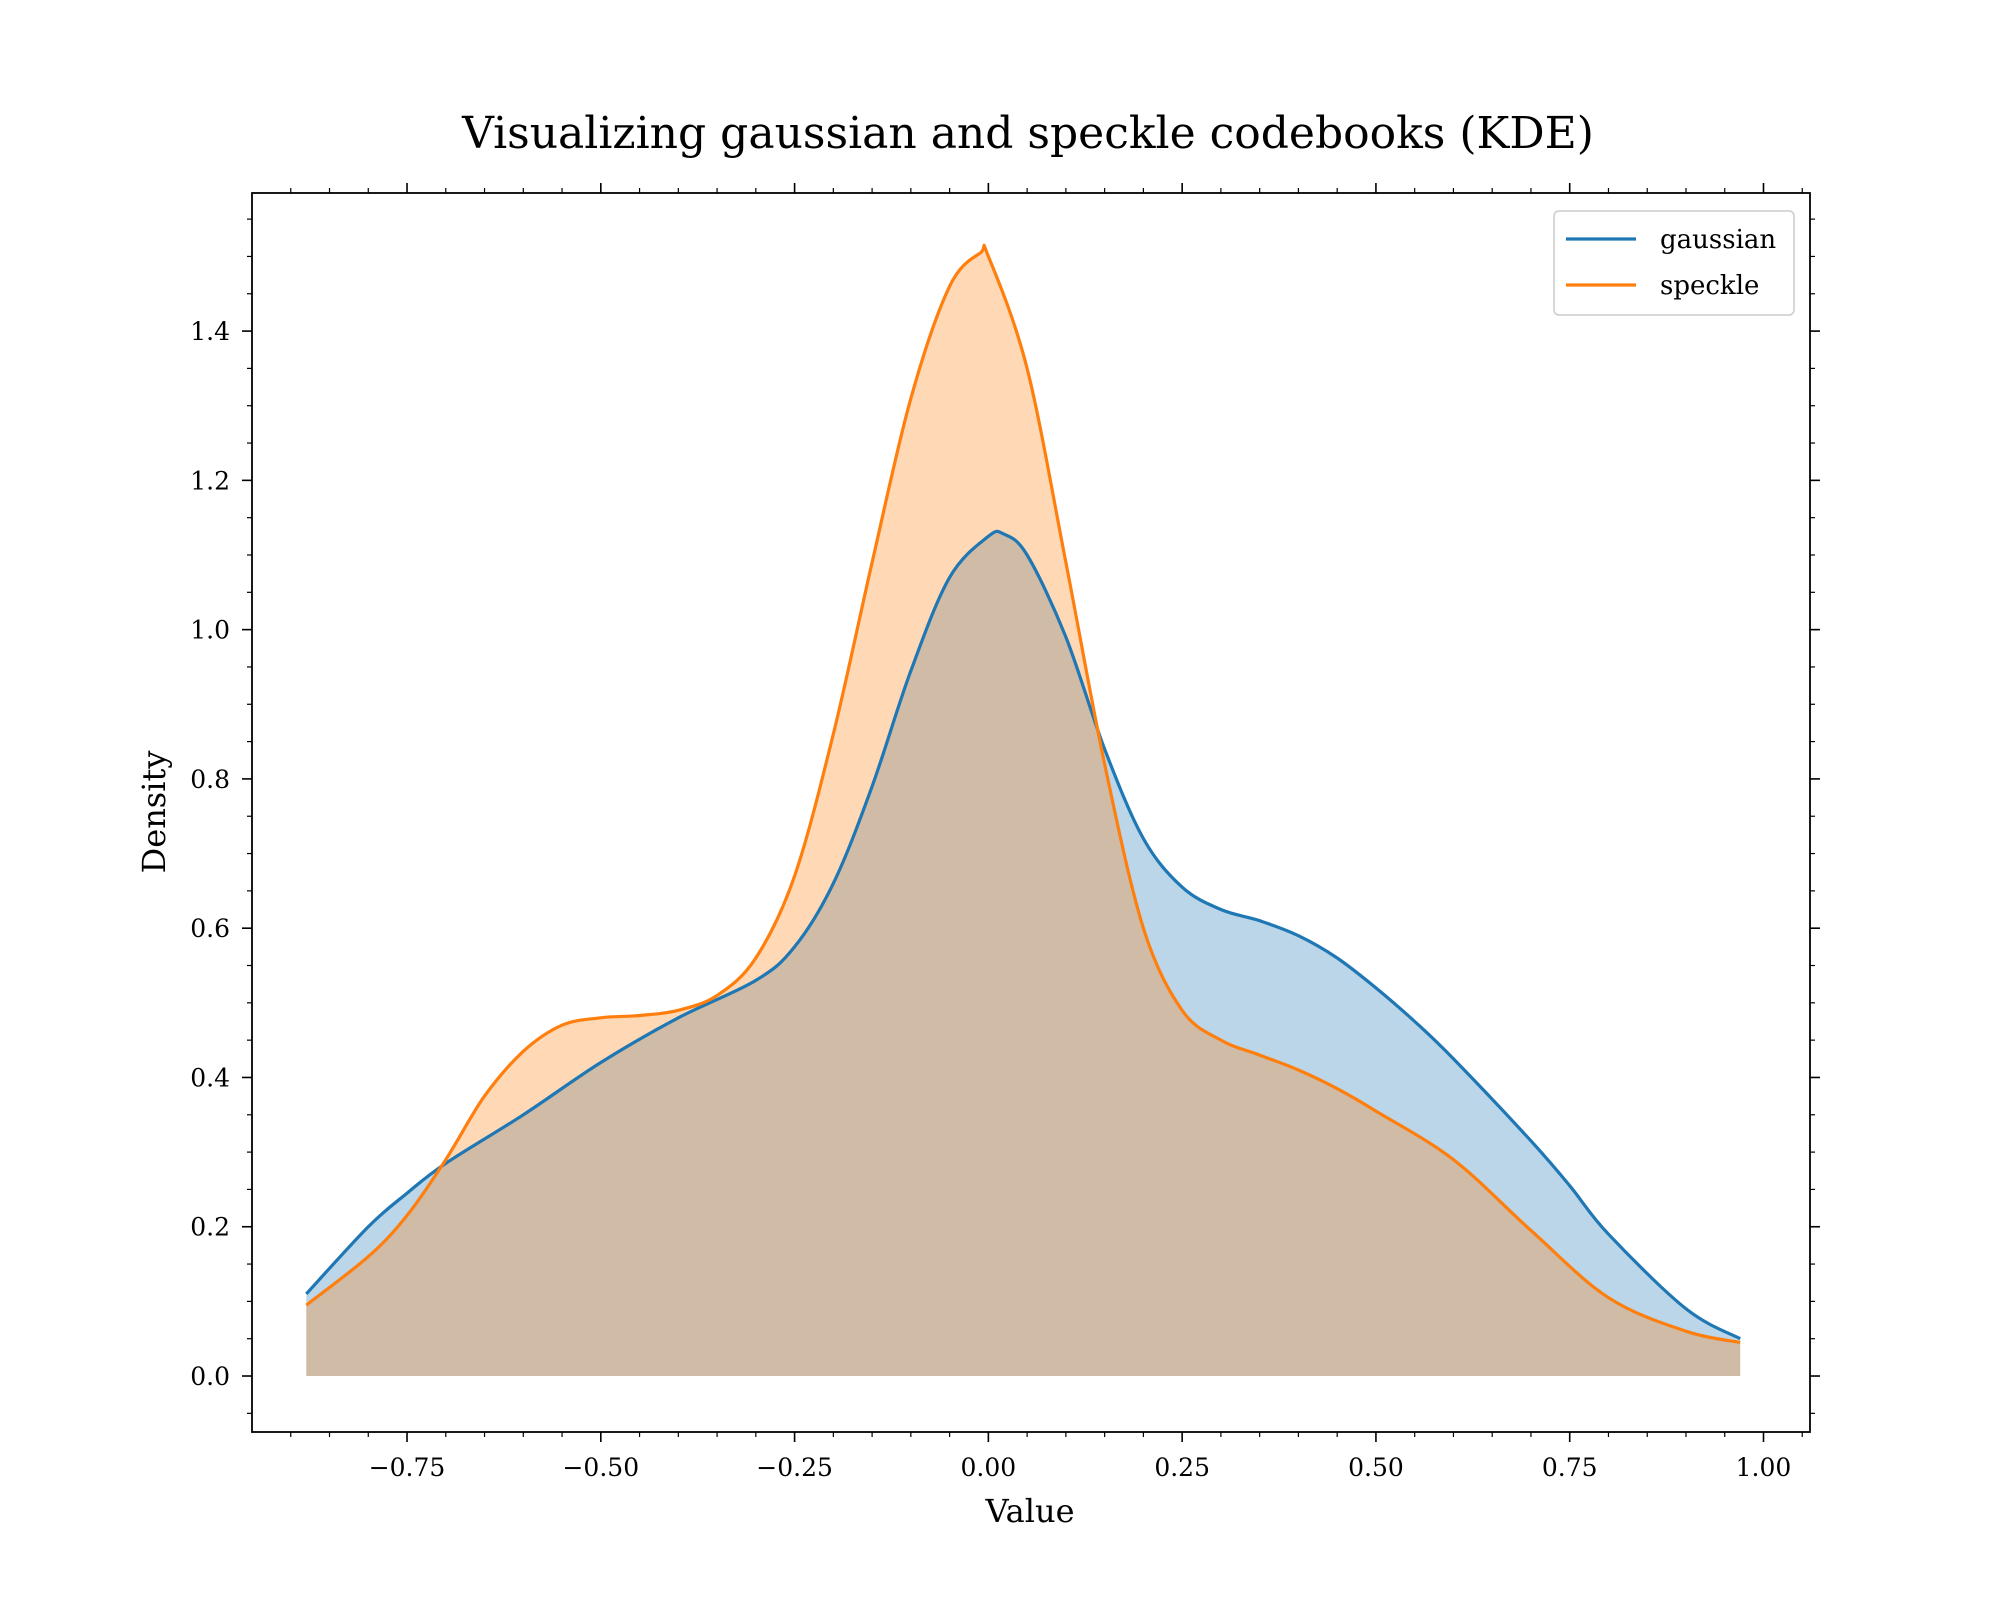 The width and height of the screenshot is (2000, 1600). I want to click on x-tick-label: 0.75, so click(1570, 1467).